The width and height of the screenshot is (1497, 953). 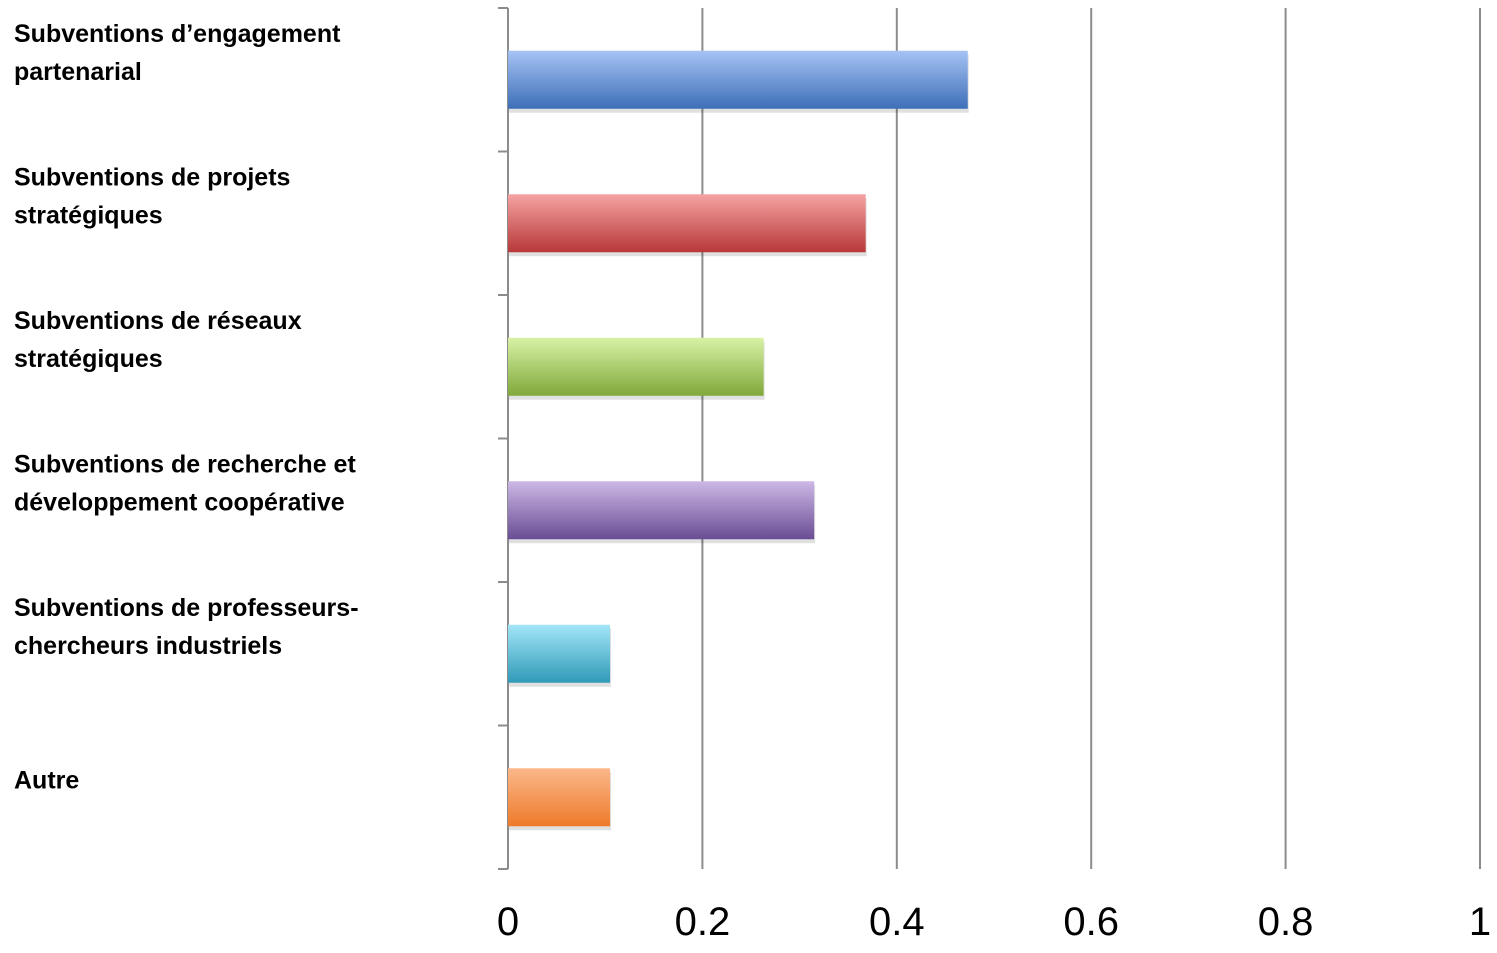 What do you see at coordinates (994, 922) in the screenshot?
I see `x-tick-labels: 0 0.2 0.4 0.6 0.8 1` at bounding box center [994, 922].